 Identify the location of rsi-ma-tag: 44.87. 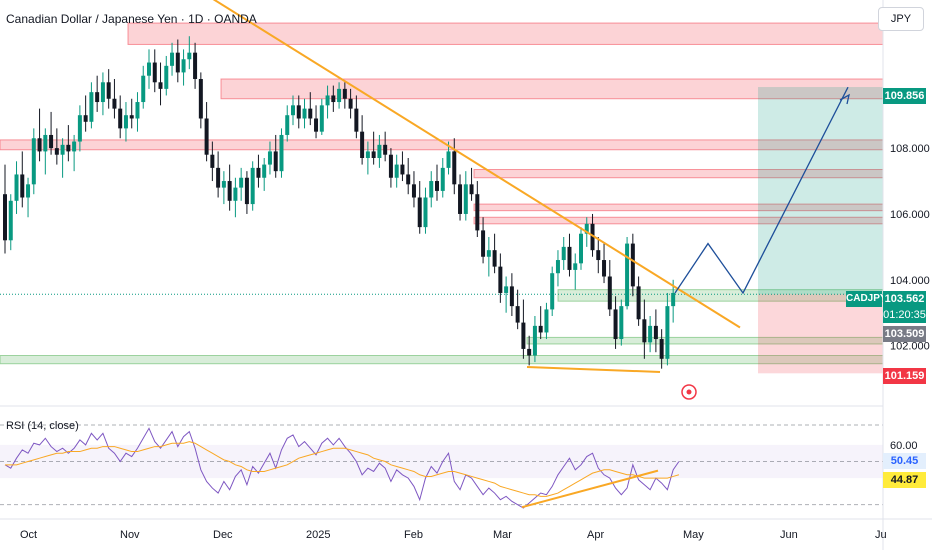
(904, 480).